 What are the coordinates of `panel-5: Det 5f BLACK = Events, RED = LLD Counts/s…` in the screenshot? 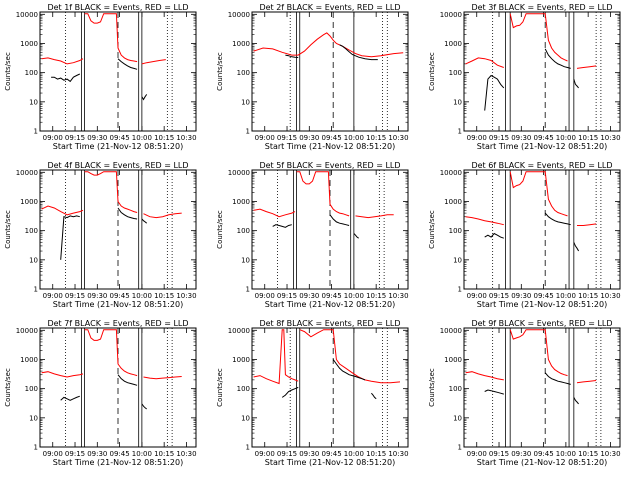 It's located at (312, 235).